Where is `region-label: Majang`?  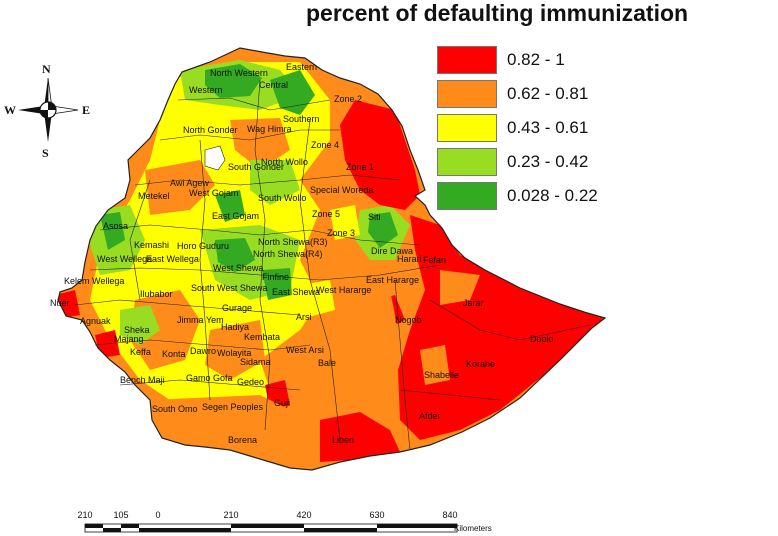 region-label: Majang is located at coordinates (129, 339).